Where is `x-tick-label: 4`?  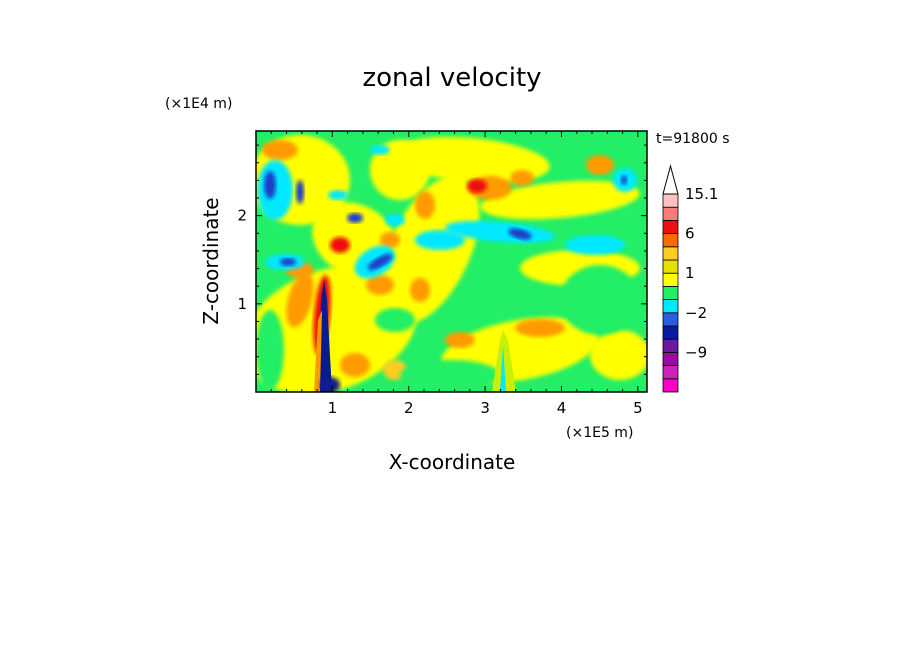
x-tick-label: 4 is located at coordinates (562, 408).